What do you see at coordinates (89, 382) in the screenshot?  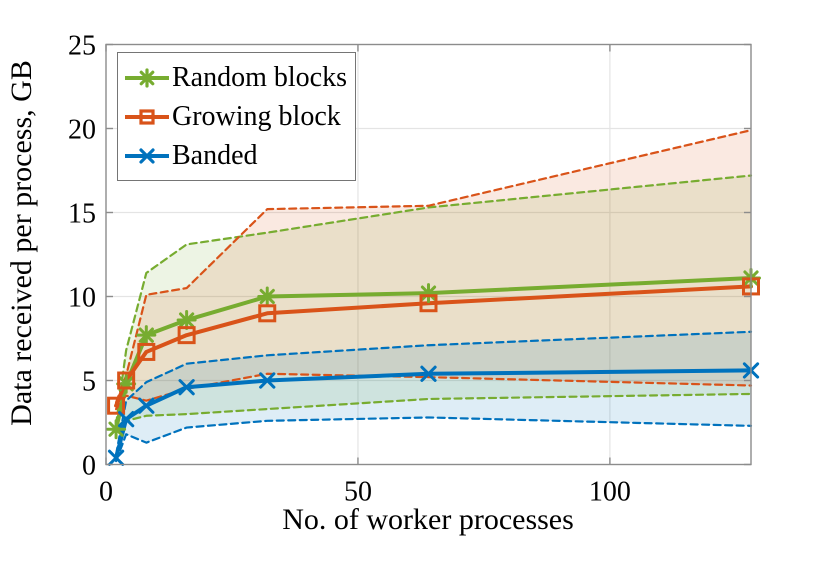 I see `y-tick-label: 5` at bounding box center [89, 382].